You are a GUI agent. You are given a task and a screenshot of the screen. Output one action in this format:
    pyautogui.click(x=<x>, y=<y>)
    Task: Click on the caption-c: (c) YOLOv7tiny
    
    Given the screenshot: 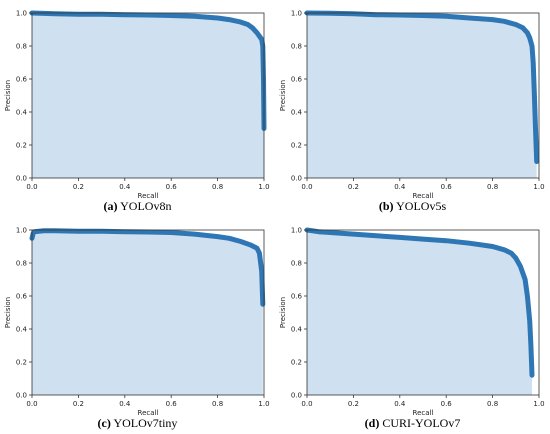 What is the action you would take?
    pyautogui.click(x=137, y=423)
    